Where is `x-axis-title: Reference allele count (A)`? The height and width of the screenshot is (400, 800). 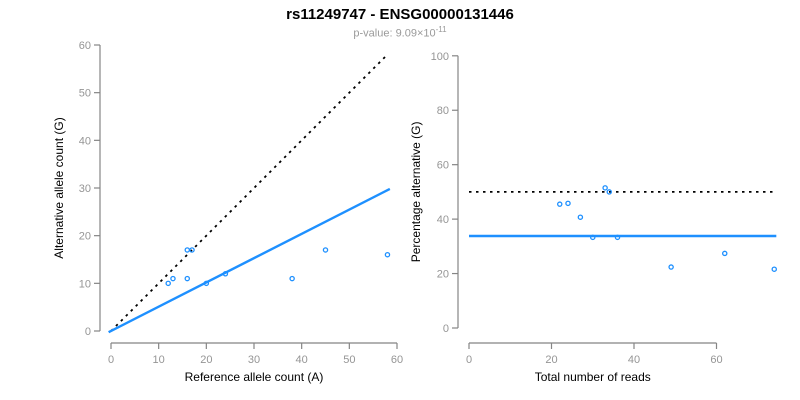
x-axis-title: Reference allele count (A) is located at coordinates (254, 377).